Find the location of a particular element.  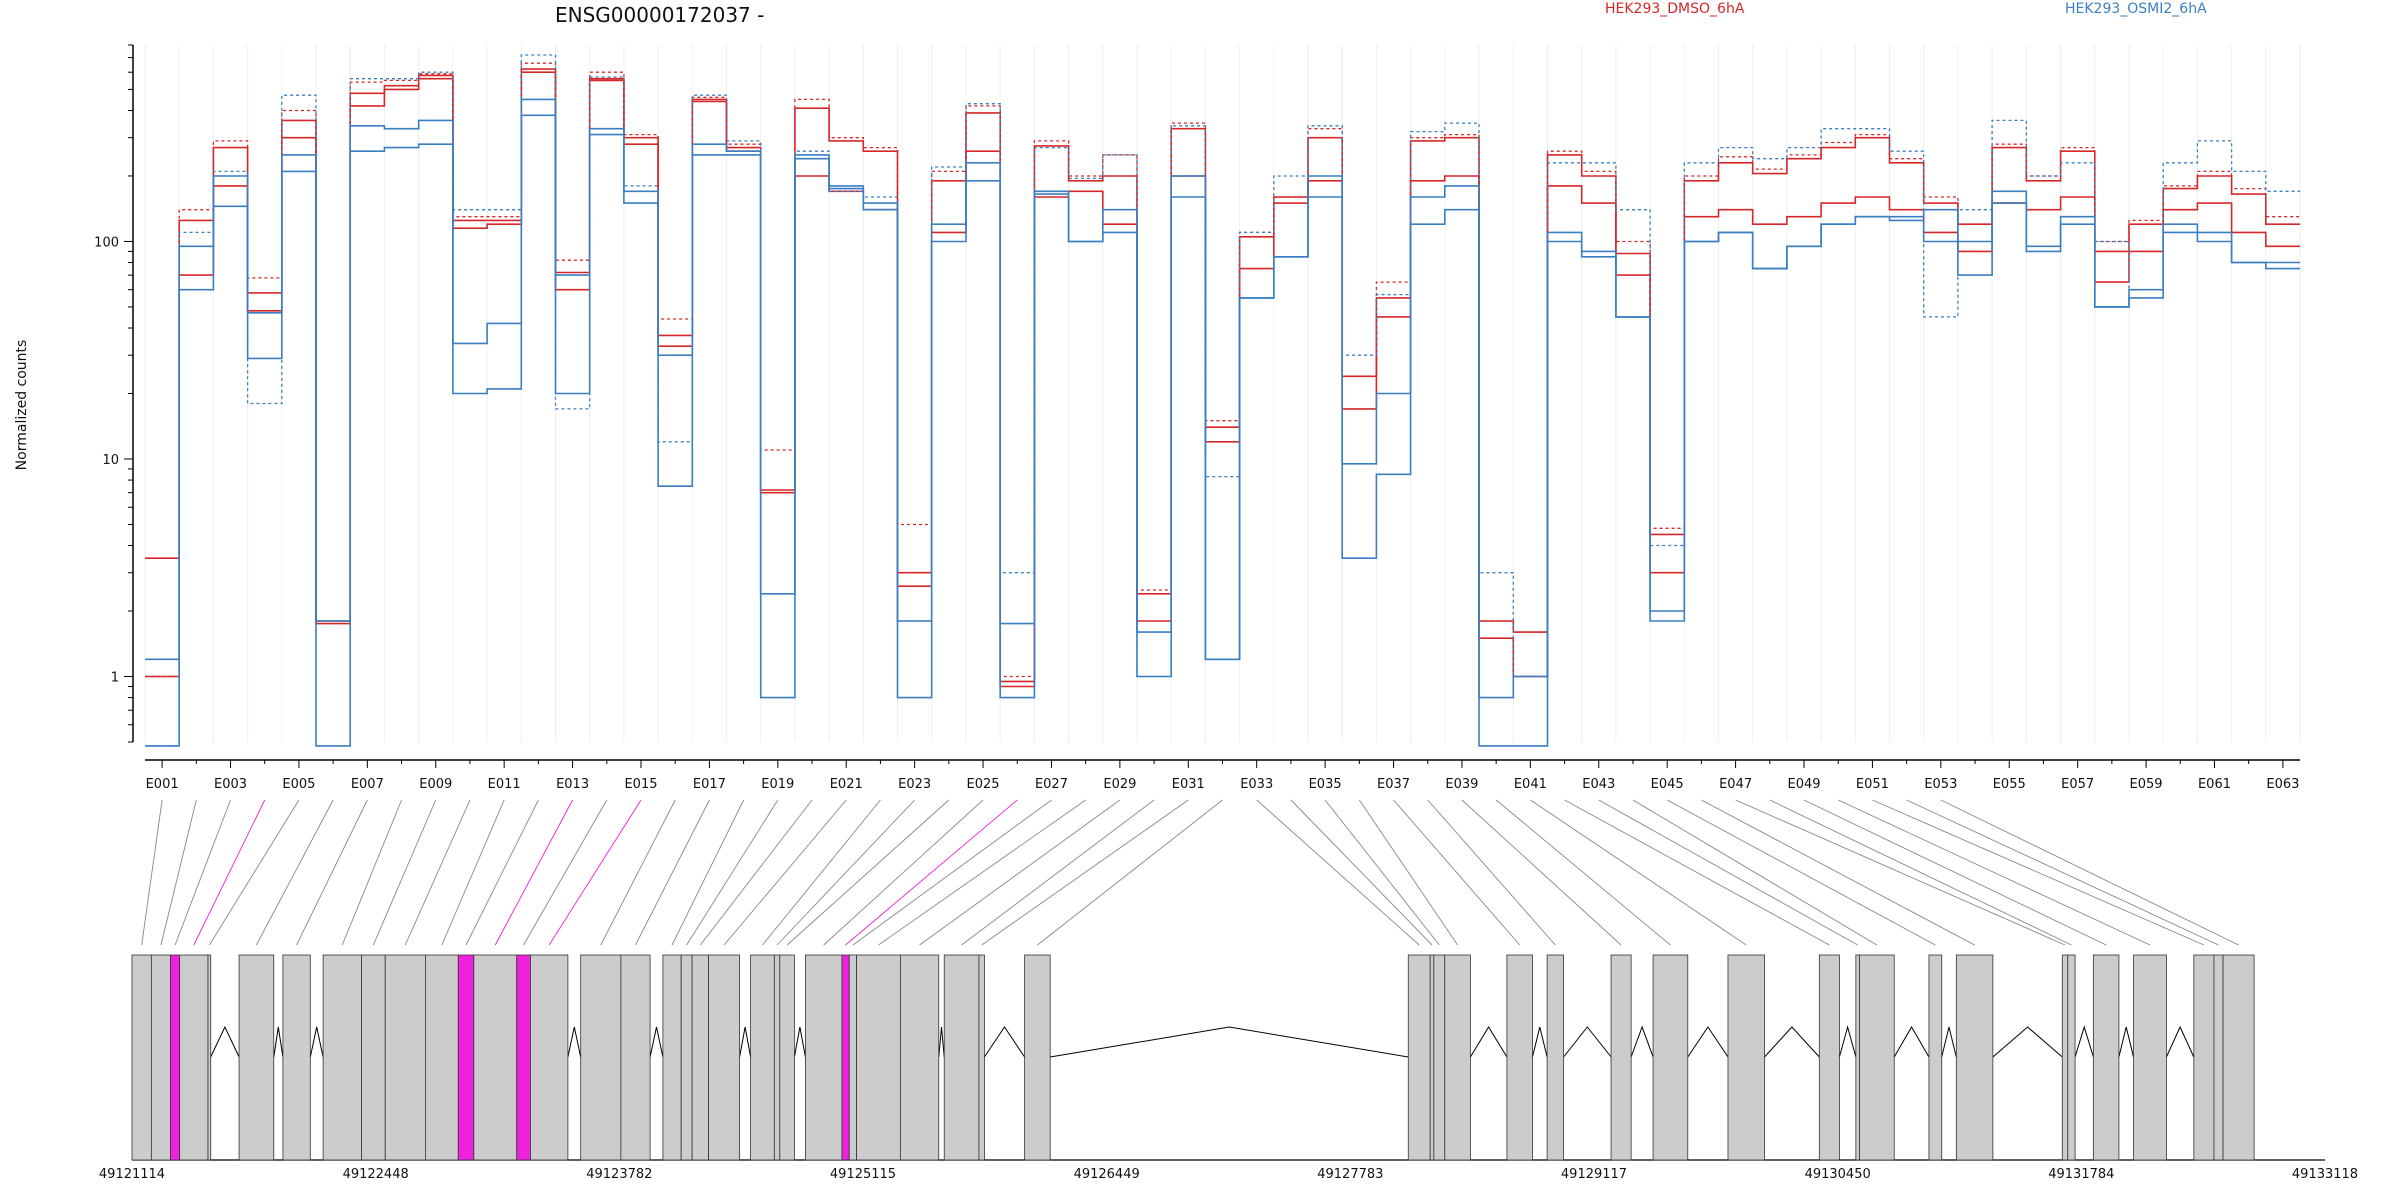

x-tick-label: E021 is located at coordinates (846, 784).